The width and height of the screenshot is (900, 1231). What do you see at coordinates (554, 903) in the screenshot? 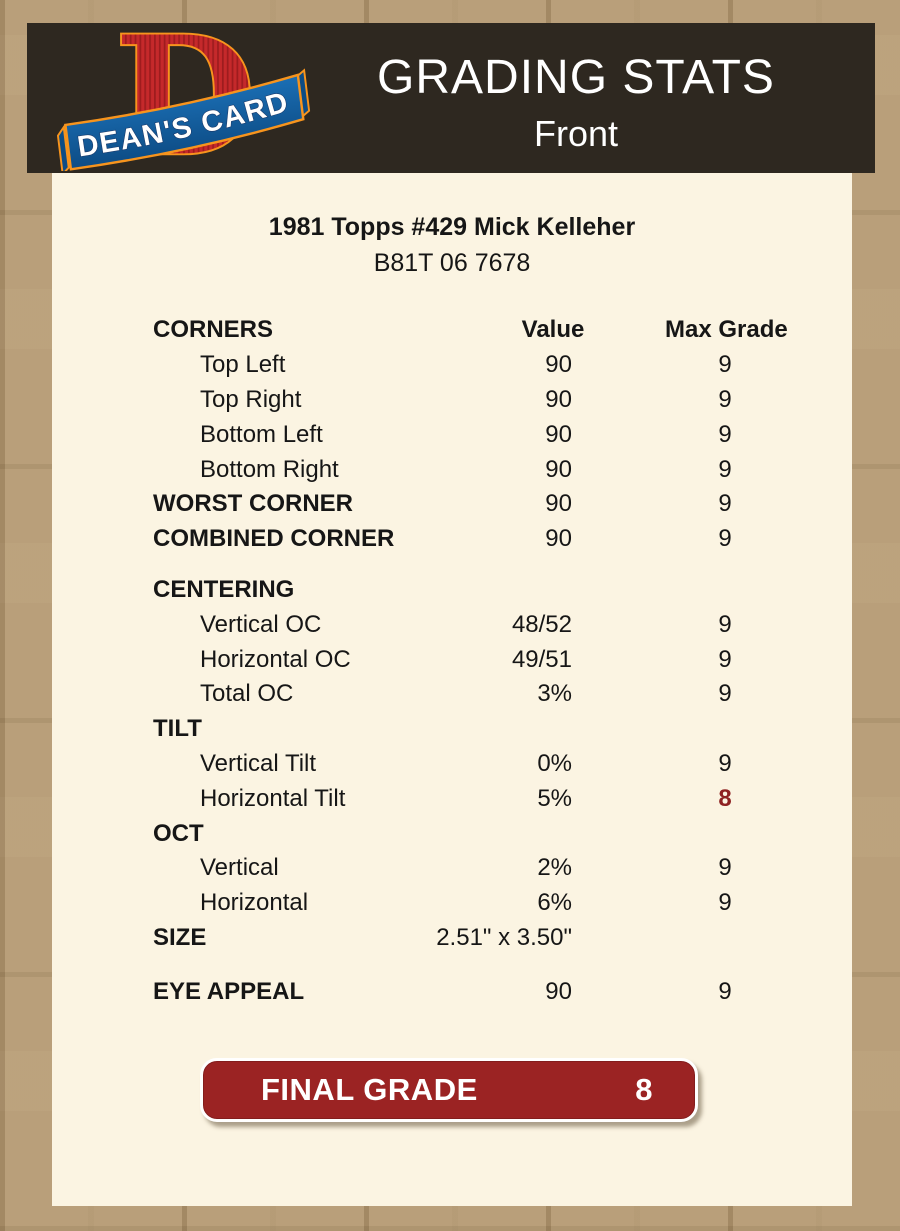
I see `row-value: 6%` at bounding box center [554, 903].